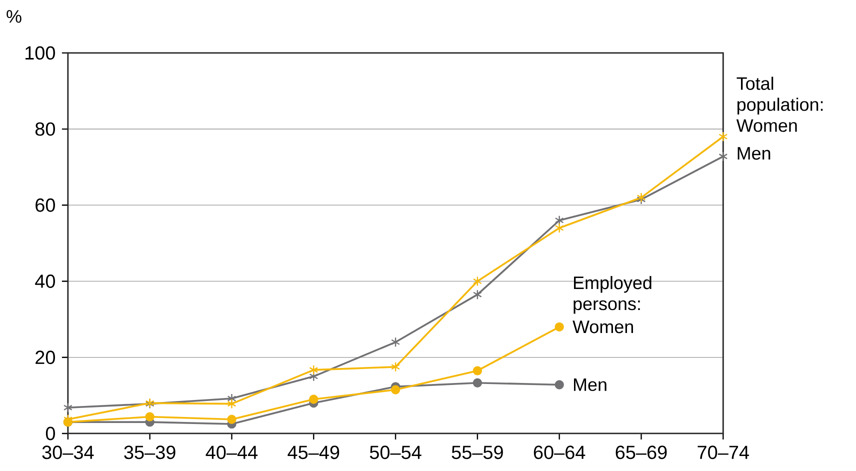 The height and width of the screenshot is (471, 856). What do you see at coordinates (50, 433) in the screenshot?
I see `y-tick-label: 0` at bounding box center [50, 433].